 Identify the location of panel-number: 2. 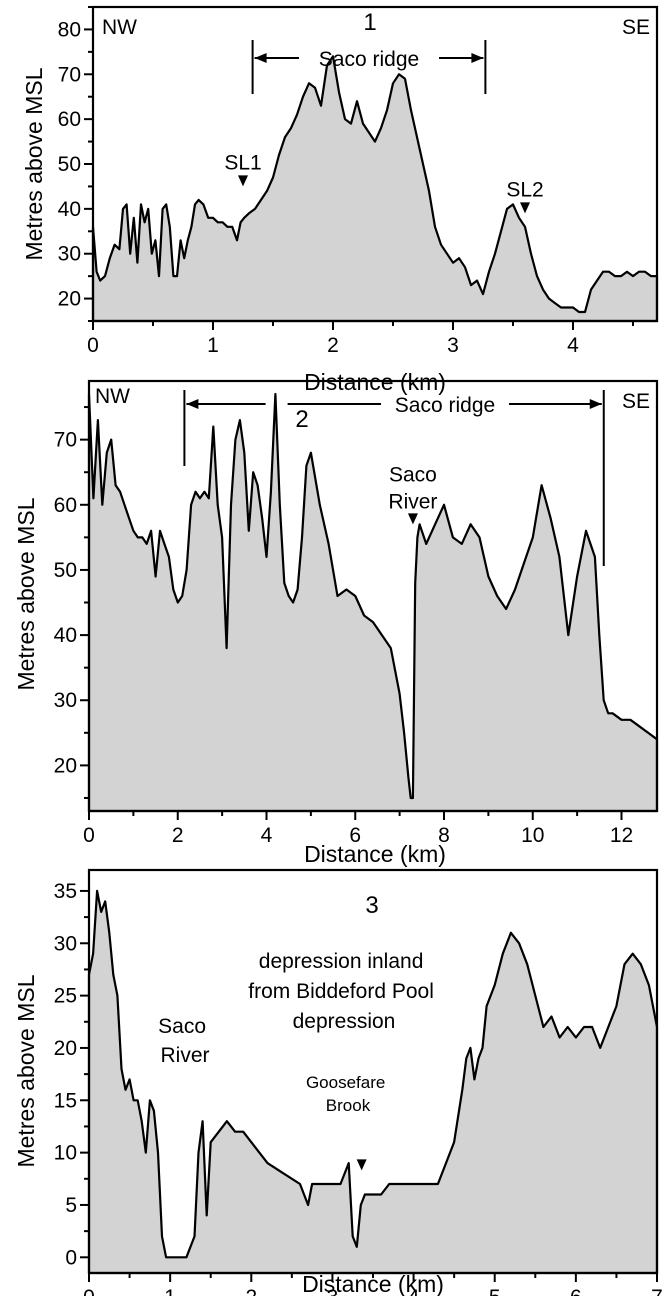
(301, 419).